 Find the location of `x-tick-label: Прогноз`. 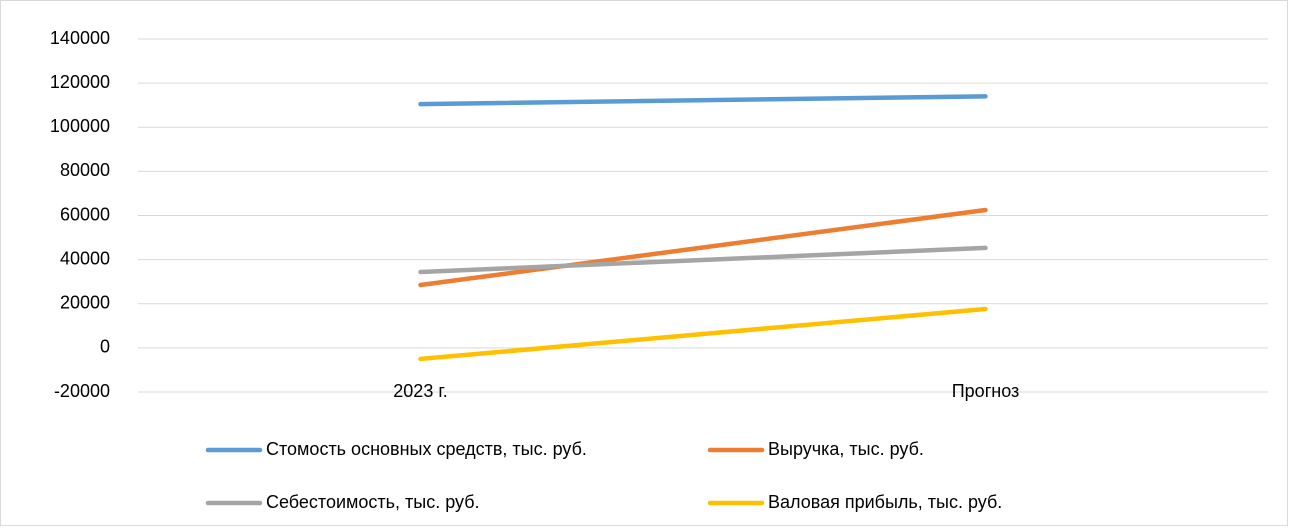

x-tick-label: Прогноз is located at coordinates (986, 391).